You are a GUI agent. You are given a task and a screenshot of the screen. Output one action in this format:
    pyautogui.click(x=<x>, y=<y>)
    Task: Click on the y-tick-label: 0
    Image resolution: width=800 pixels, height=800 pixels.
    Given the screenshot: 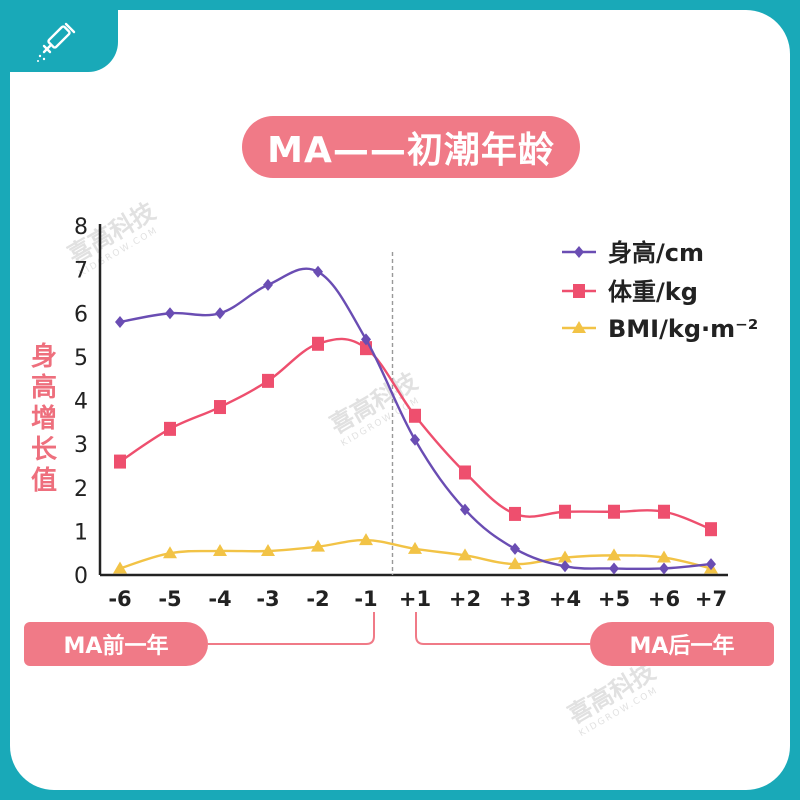 What is the action you would take?
    pyautogui.click(x=81, y=576)
    